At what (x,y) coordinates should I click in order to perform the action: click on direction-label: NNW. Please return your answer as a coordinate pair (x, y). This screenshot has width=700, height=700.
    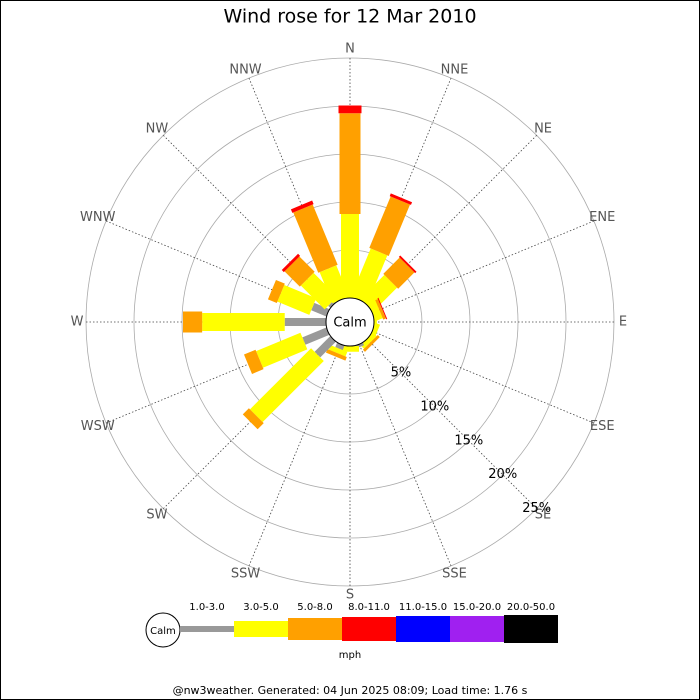
    Looking at the image, I should click on (245, 69).